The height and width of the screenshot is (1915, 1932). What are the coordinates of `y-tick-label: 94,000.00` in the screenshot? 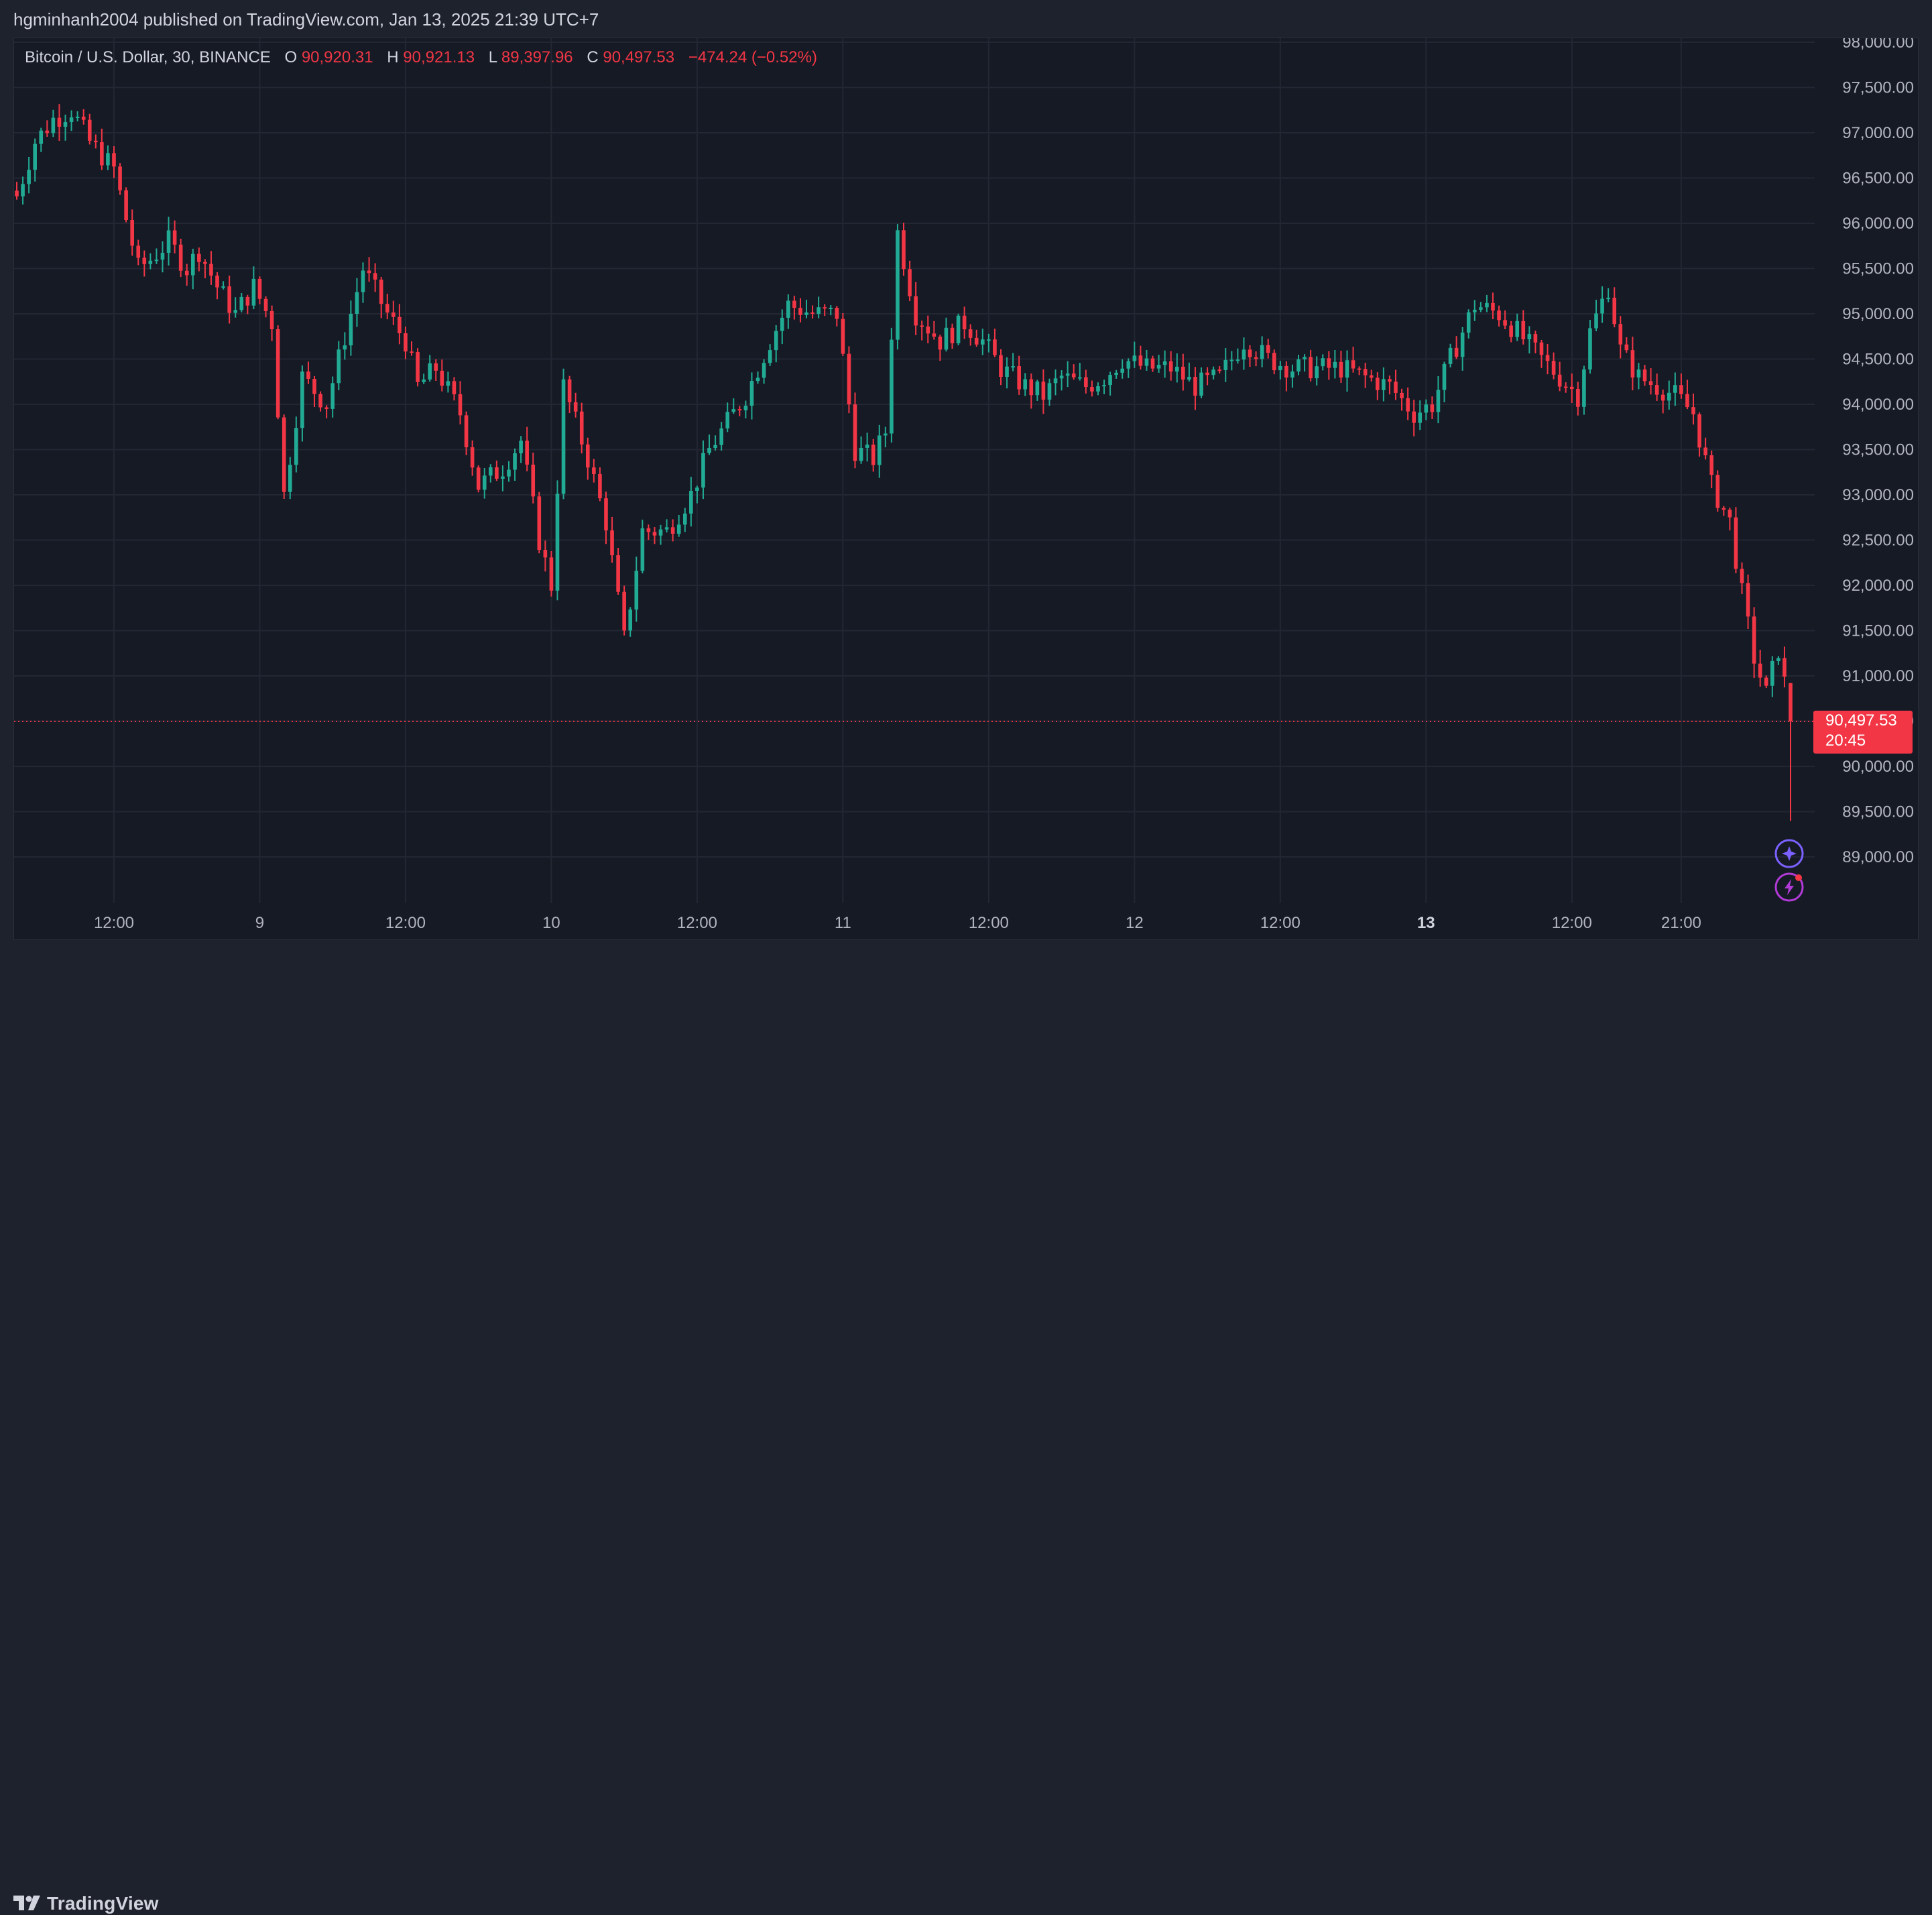 It's located at (1878, 405).